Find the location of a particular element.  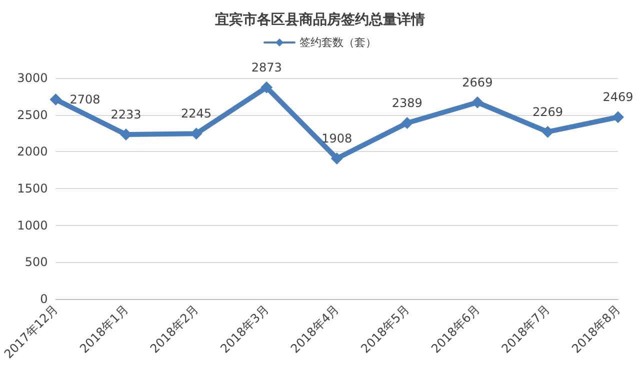

data-label: 2873 is located at coordinates (266, 67).